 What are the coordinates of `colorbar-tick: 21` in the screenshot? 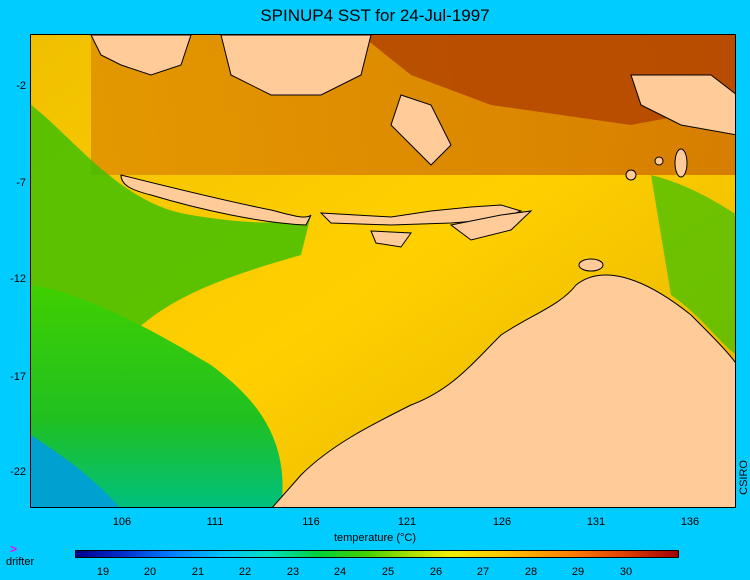 It's located at (198, 572).